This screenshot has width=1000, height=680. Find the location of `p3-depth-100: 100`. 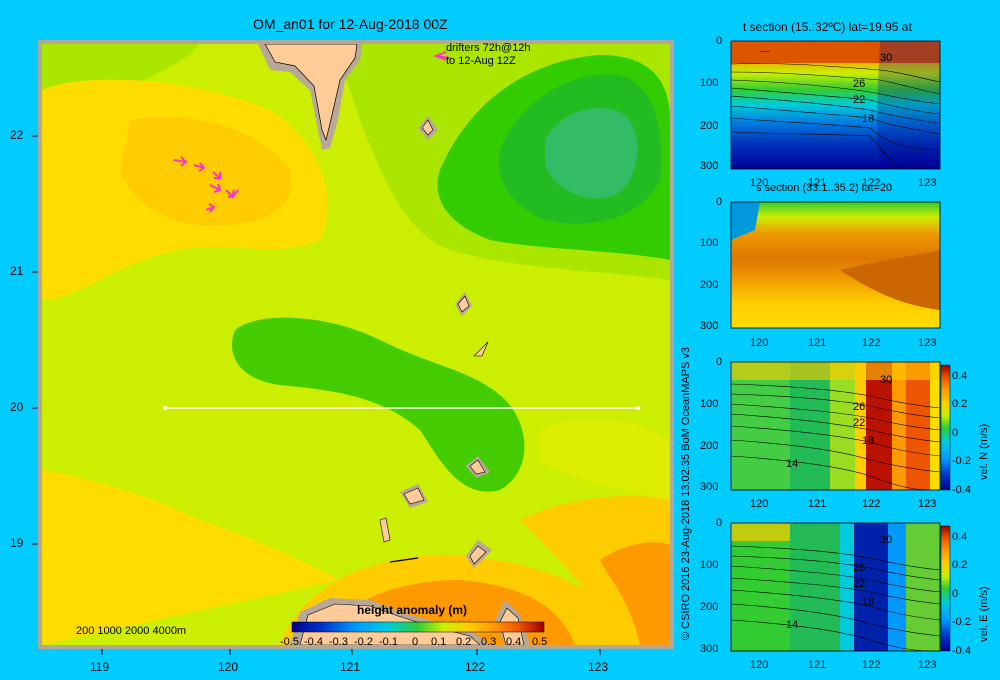

p3-depth-100: 100 is located at coordinates (709, 404).